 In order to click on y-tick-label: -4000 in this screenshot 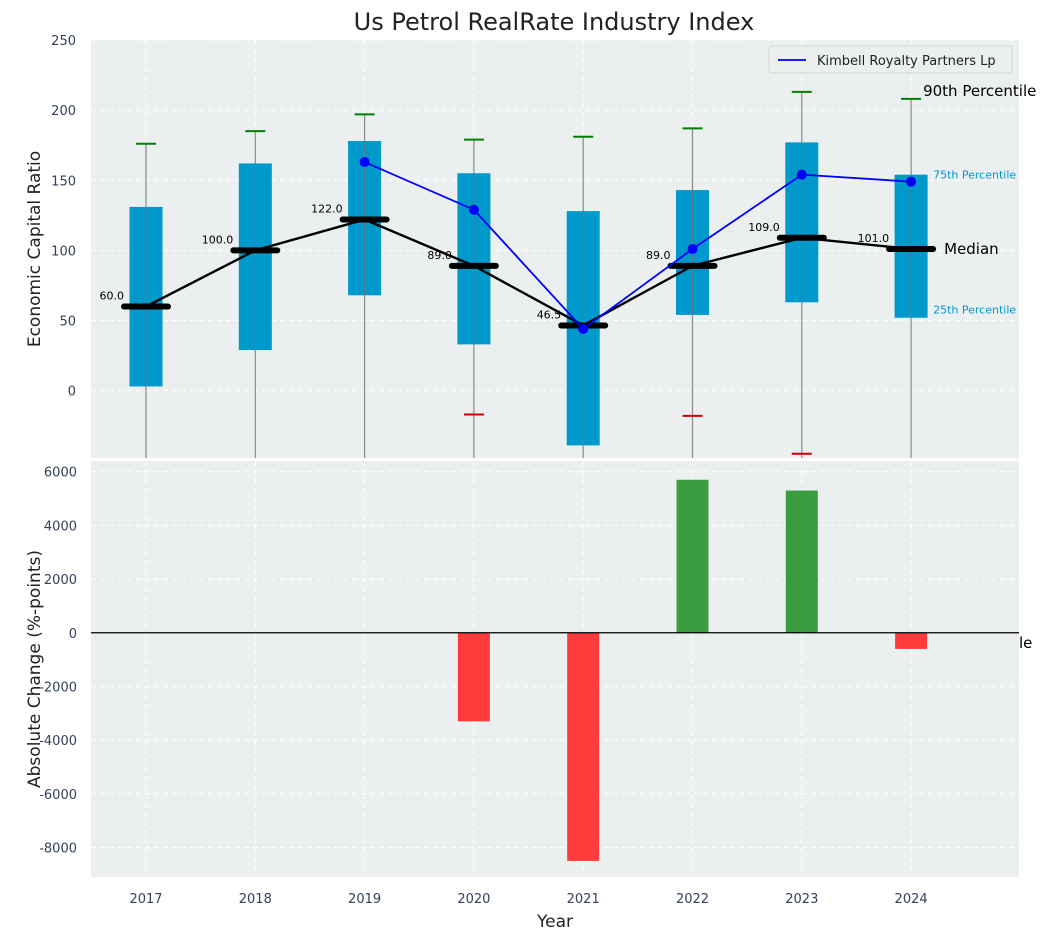, I will do `click(58, 741)`.